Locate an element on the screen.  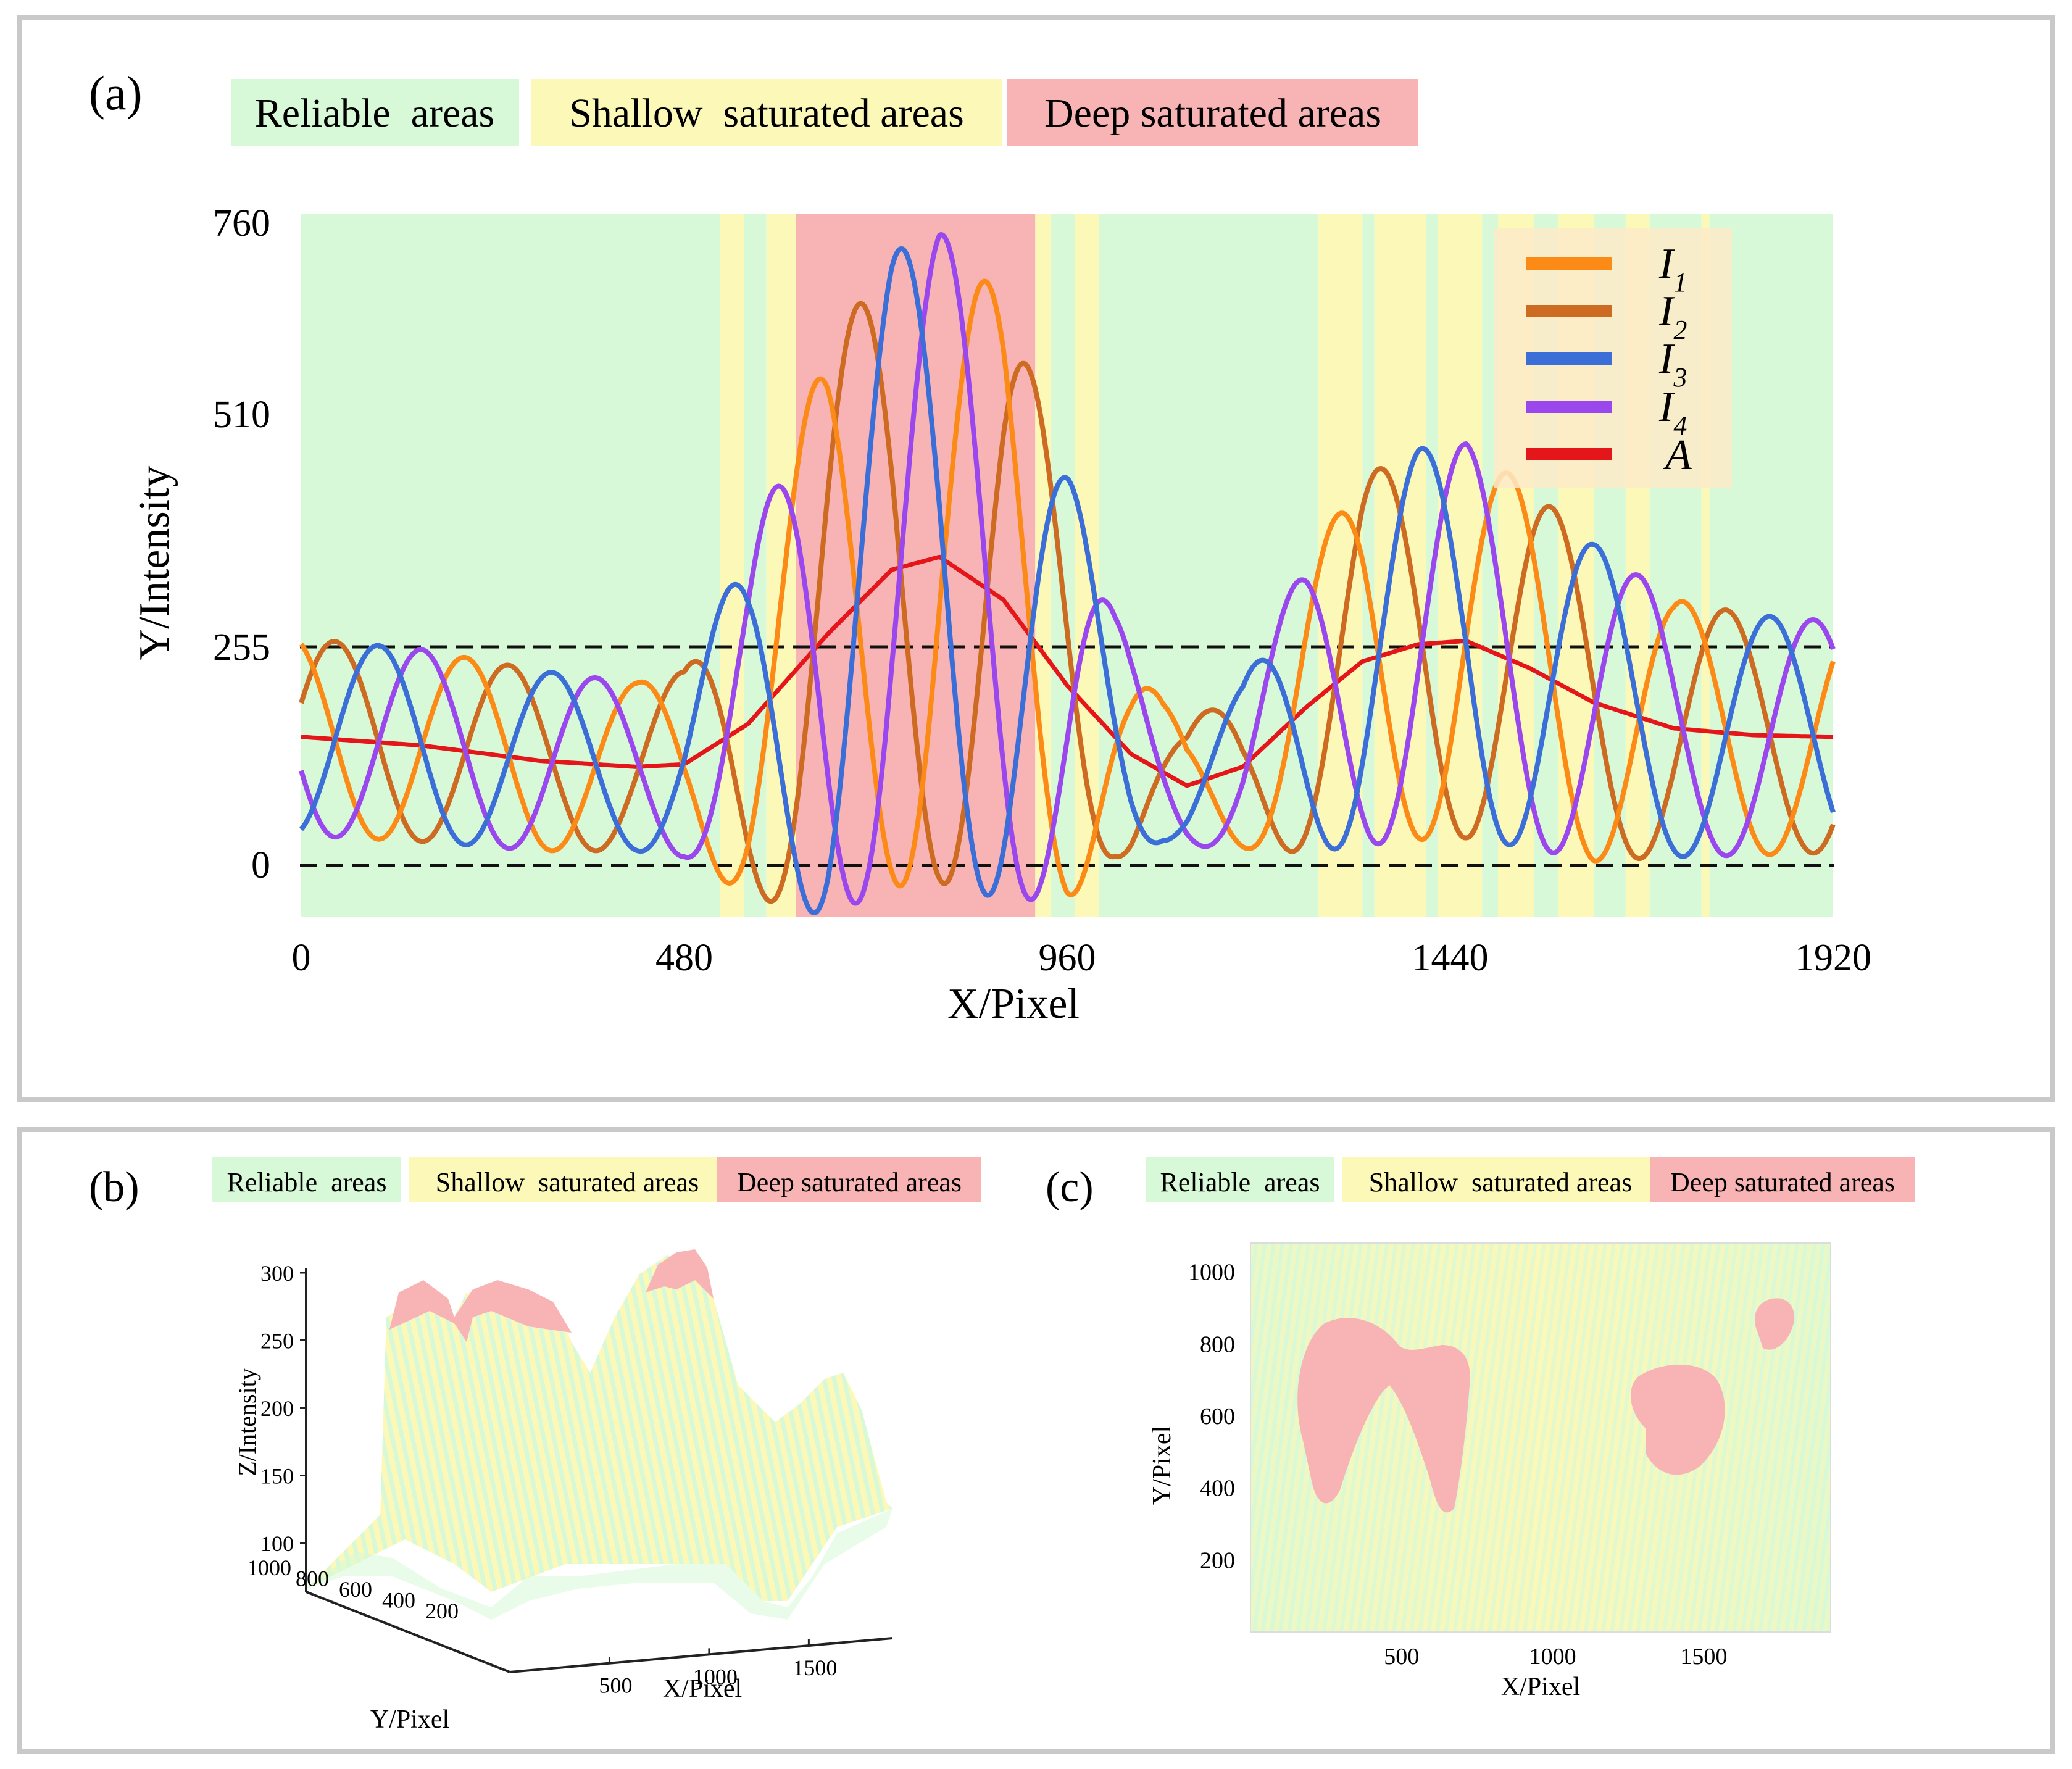
b-z-axis-label: Z/Intensity is located at coordinates (247, 1422).